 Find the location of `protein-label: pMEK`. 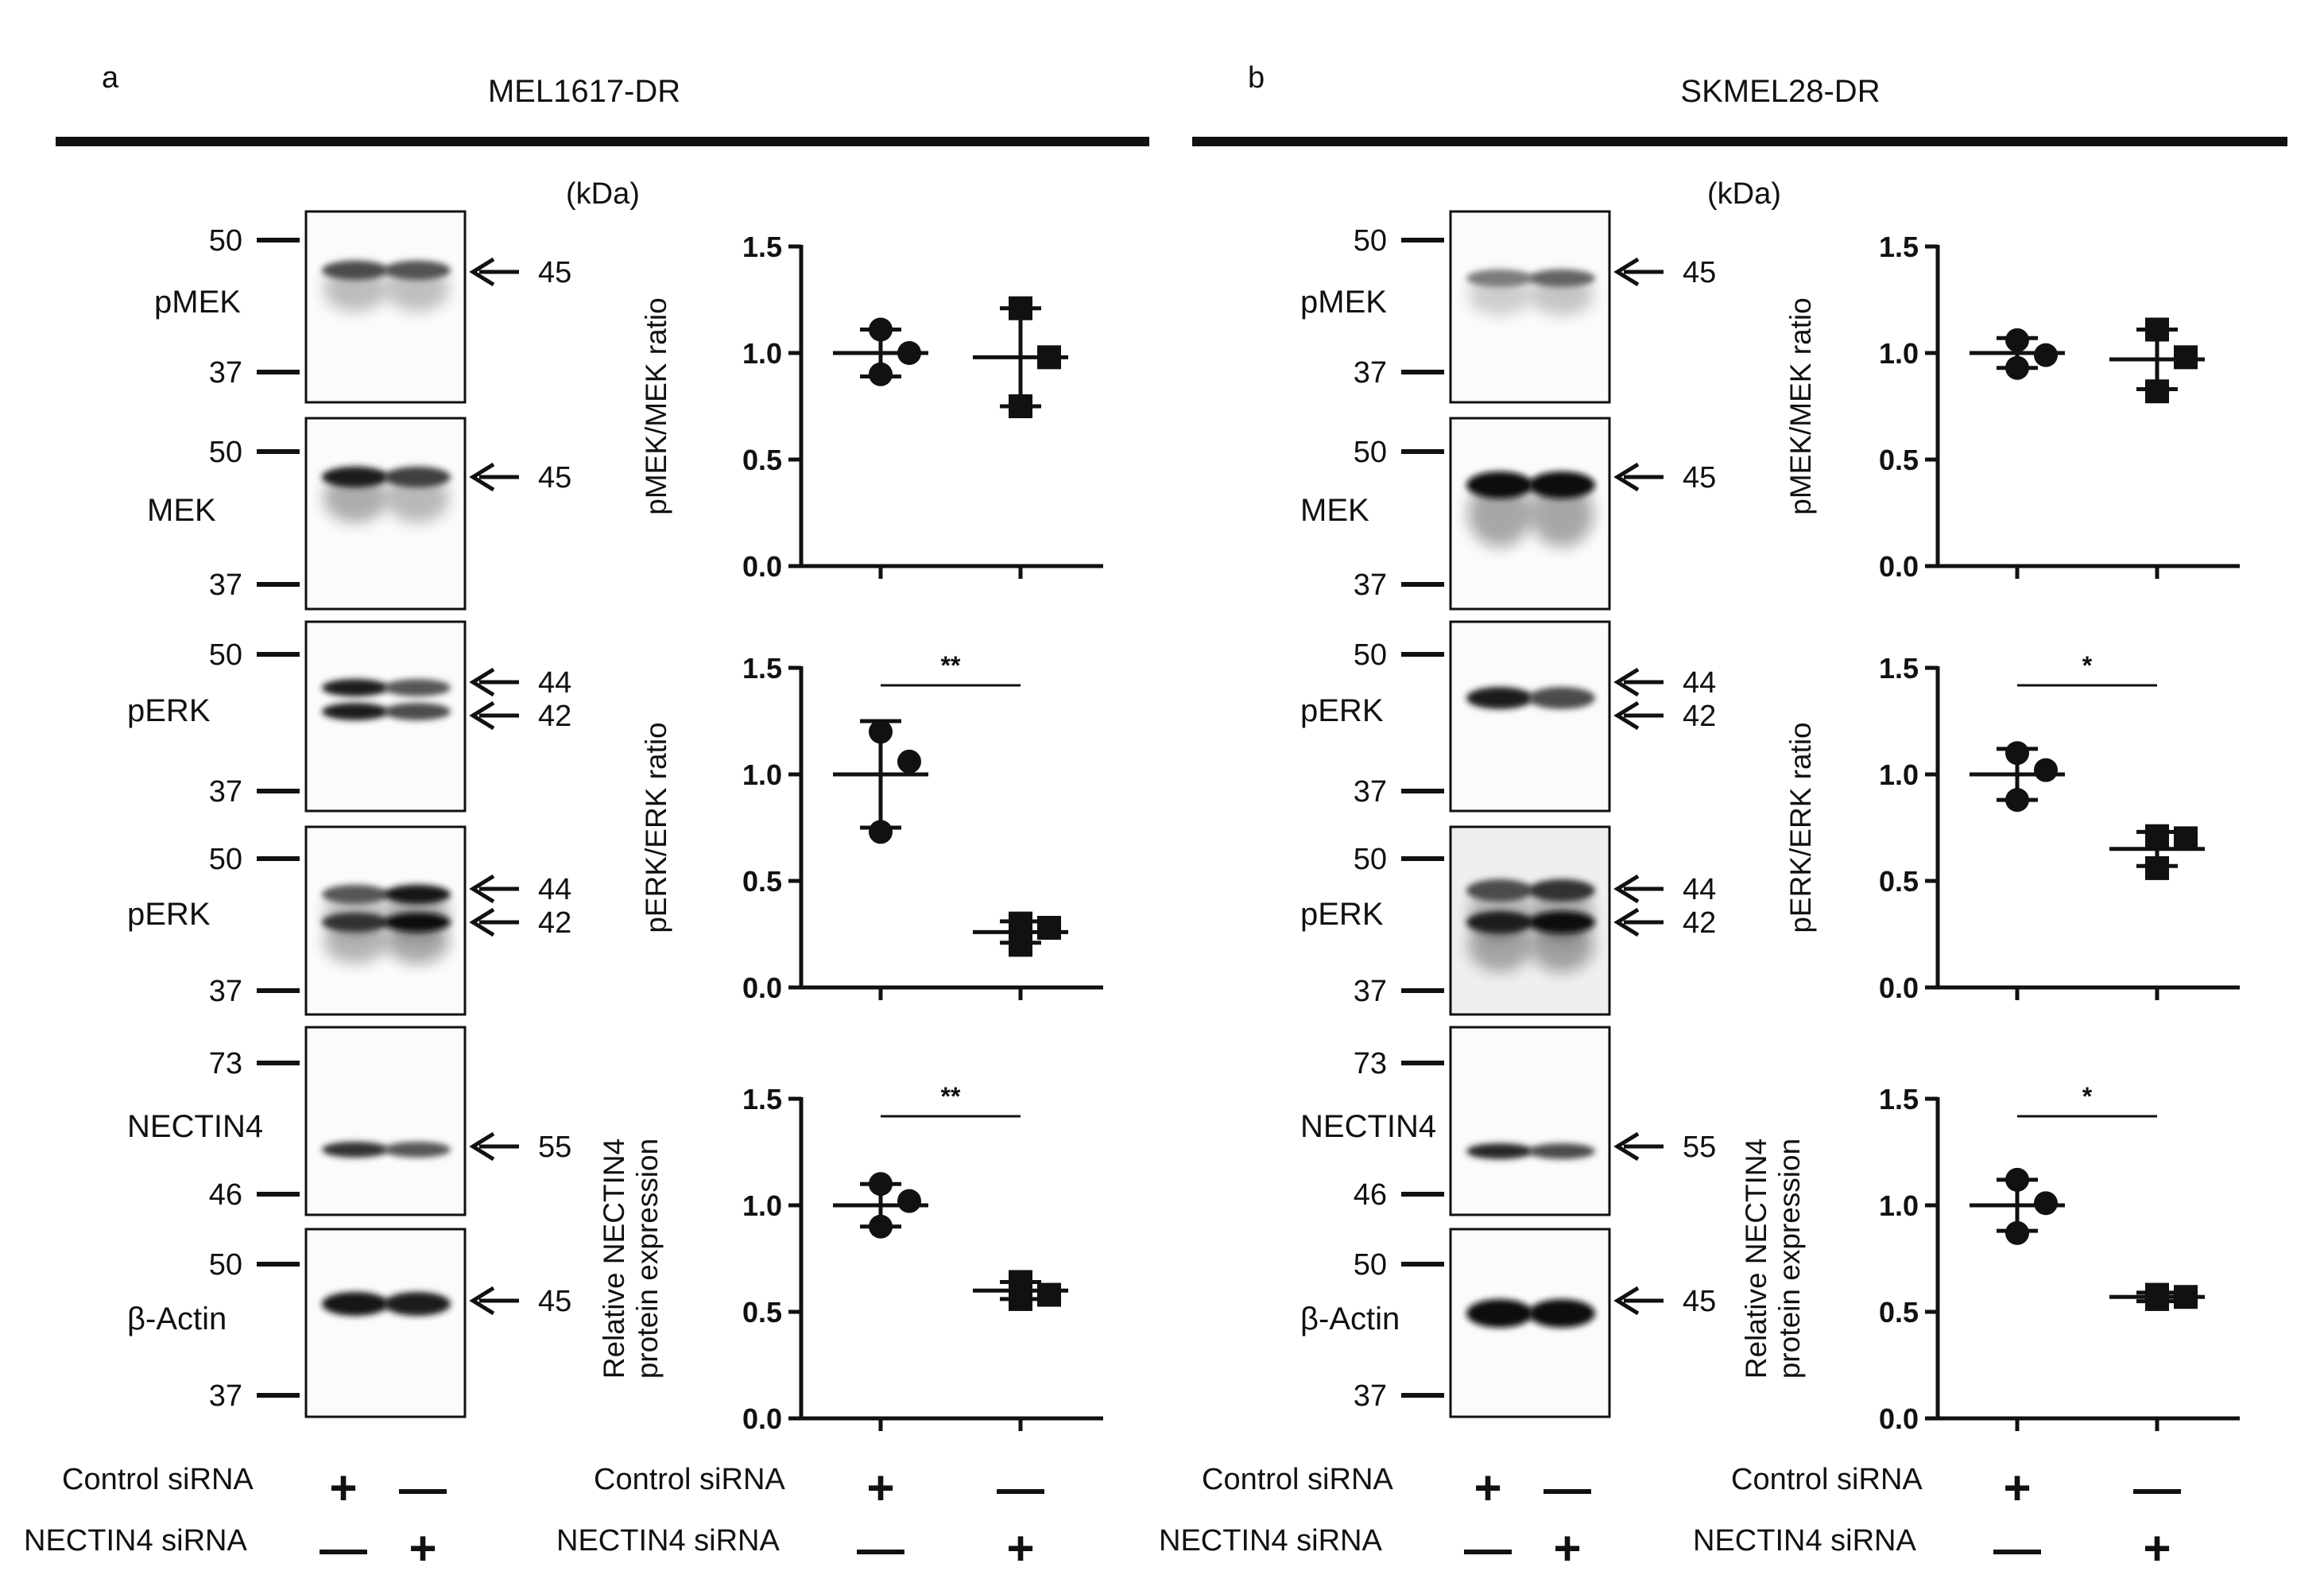

protein-label: pMEK is located at coordinates (197, 302).